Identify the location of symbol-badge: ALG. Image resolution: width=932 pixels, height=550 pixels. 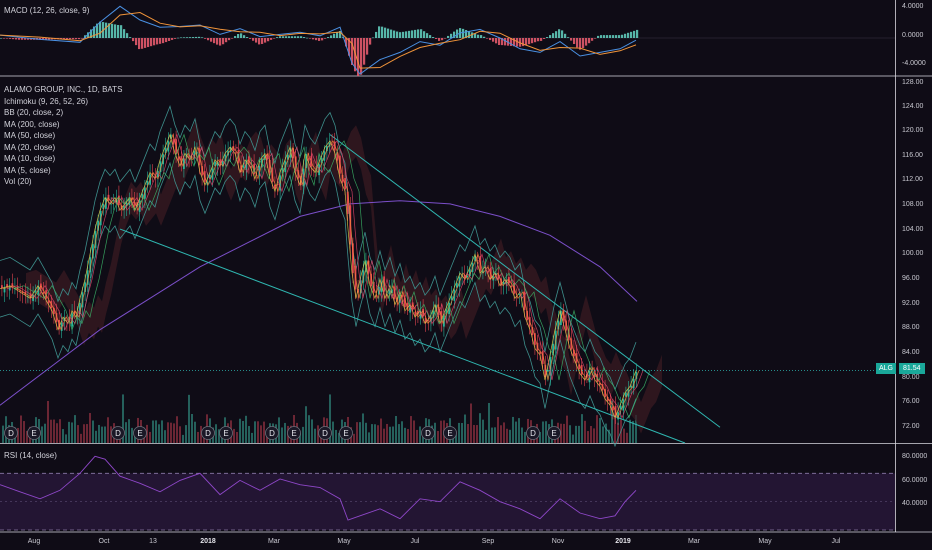
(886, 368).